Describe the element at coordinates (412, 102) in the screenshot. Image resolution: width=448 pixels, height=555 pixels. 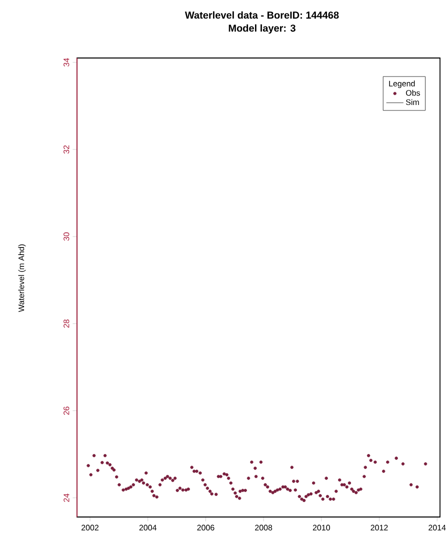
I see `legend-label: Sim` at that location.